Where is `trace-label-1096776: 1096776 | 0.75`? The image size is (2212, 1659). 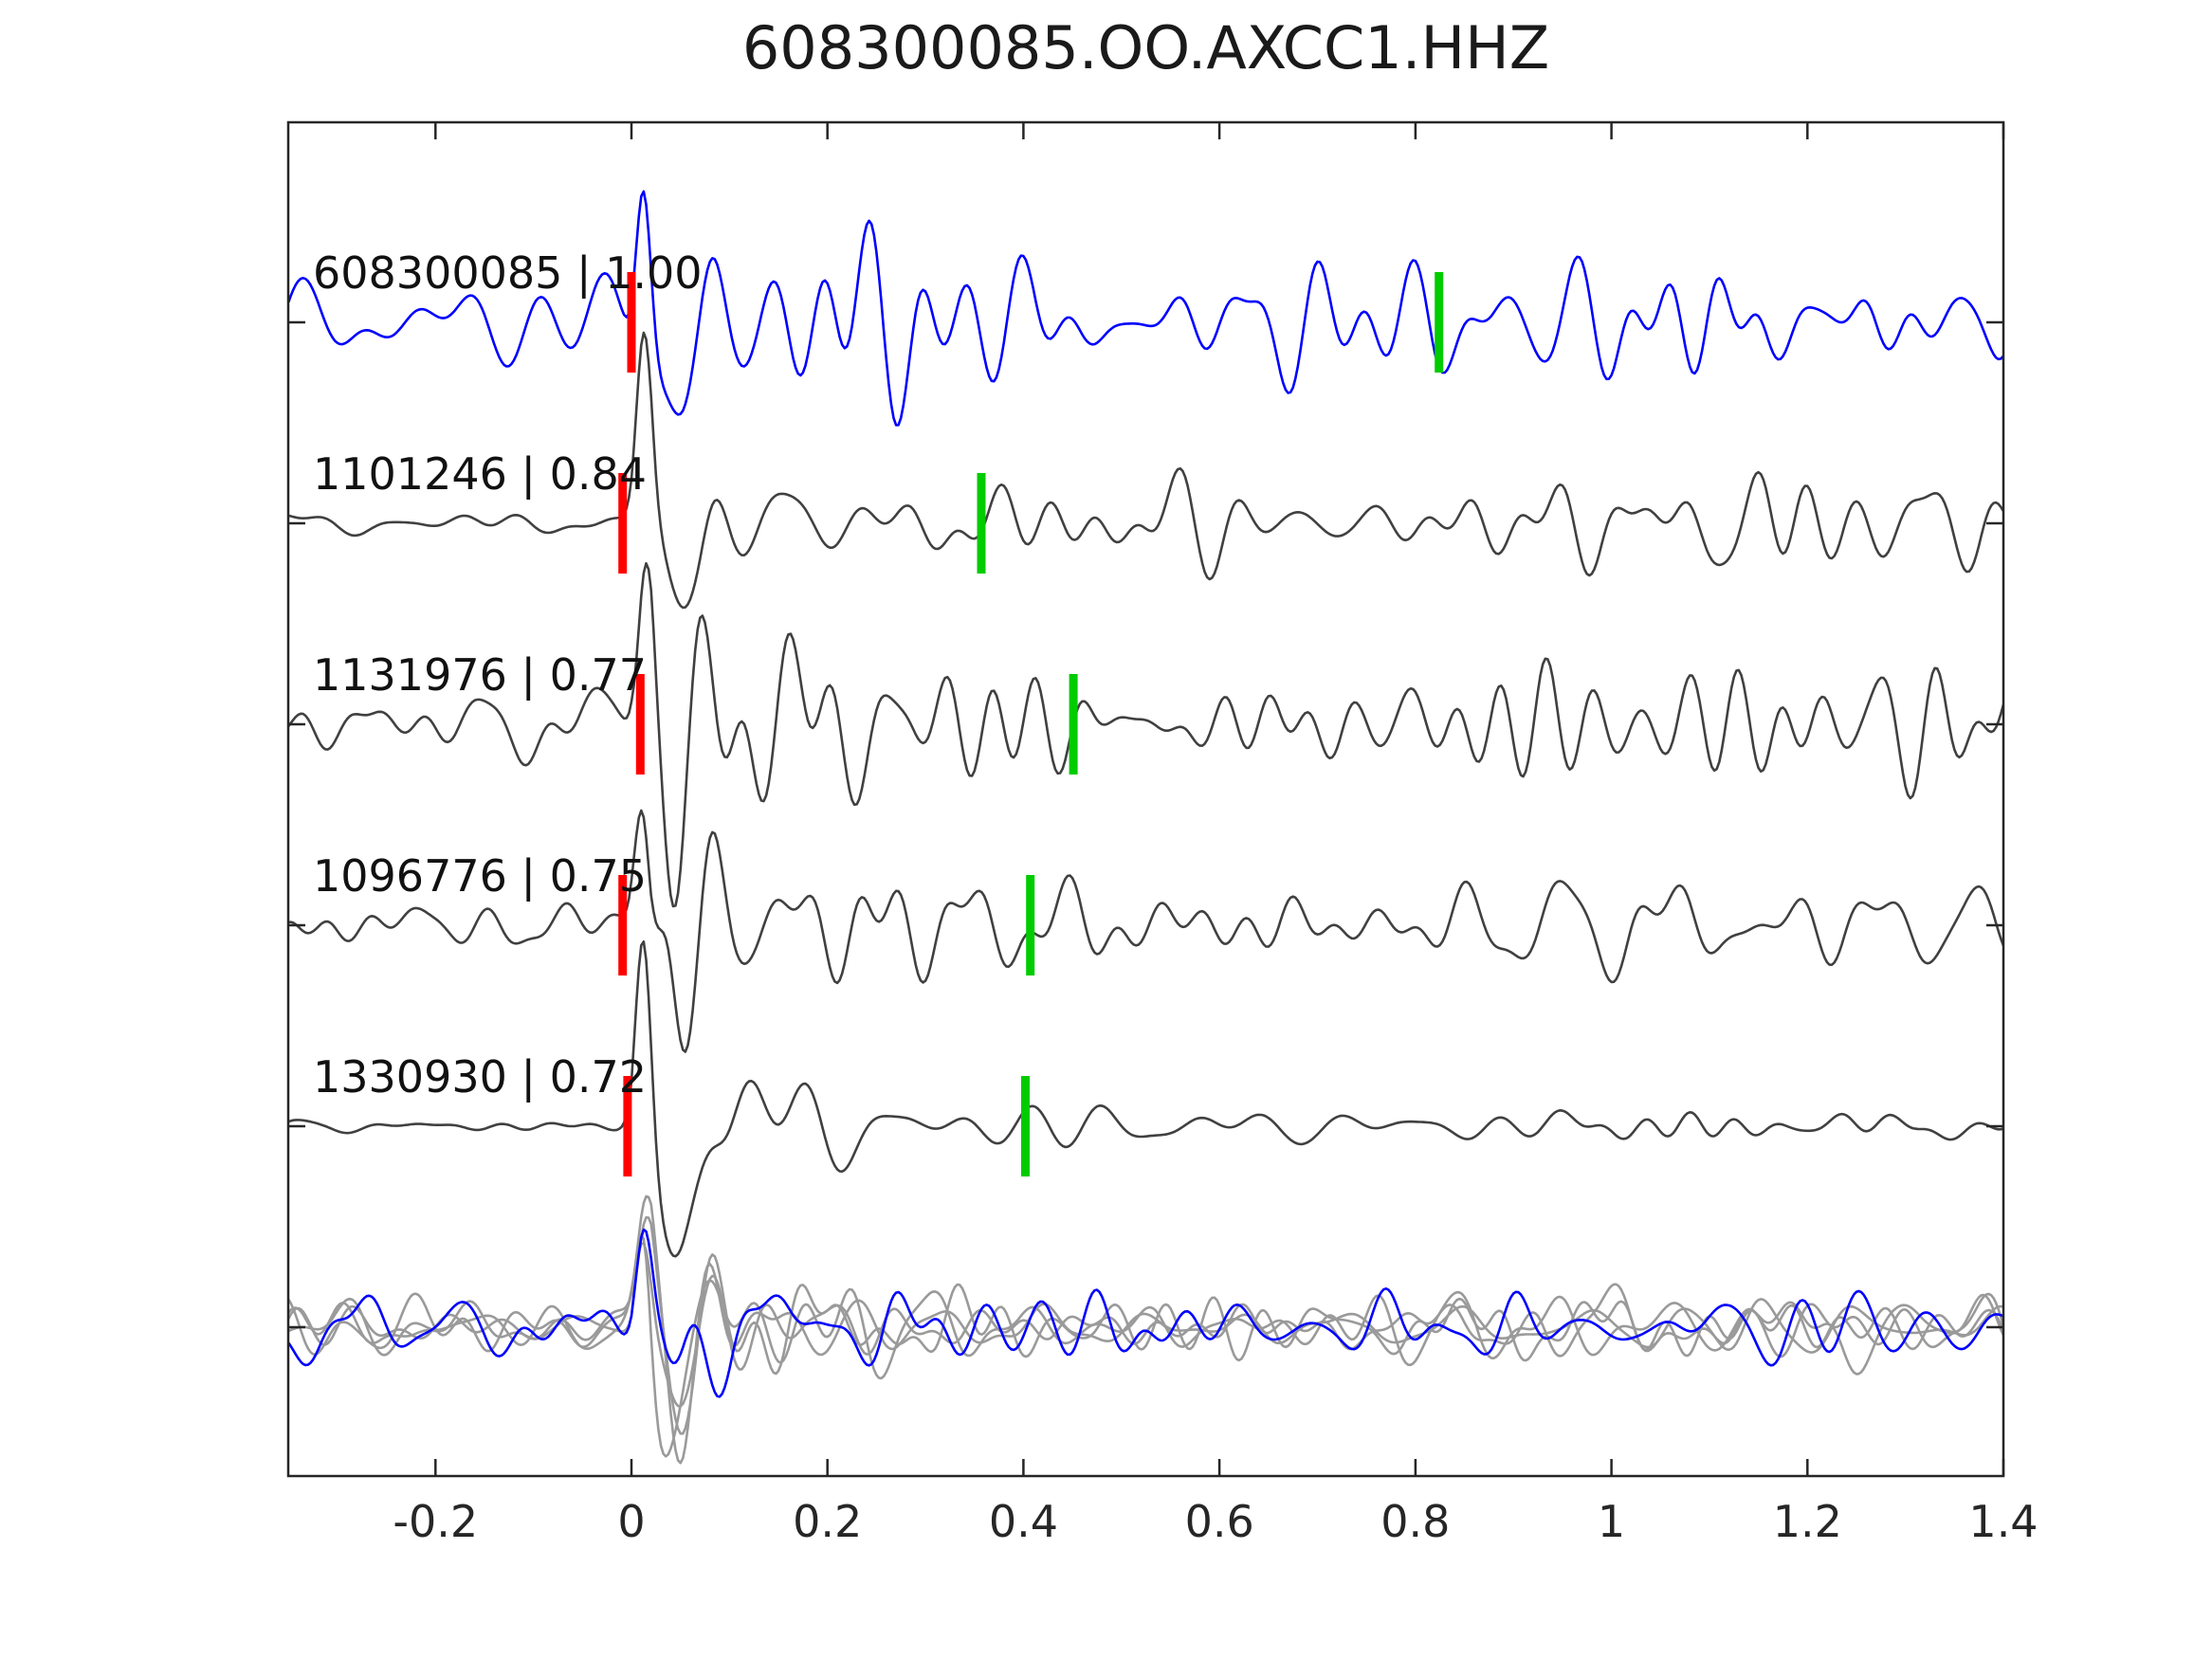
trace-label-1096776: 1096776 | 0.75 is located at coordinates (480, 876).